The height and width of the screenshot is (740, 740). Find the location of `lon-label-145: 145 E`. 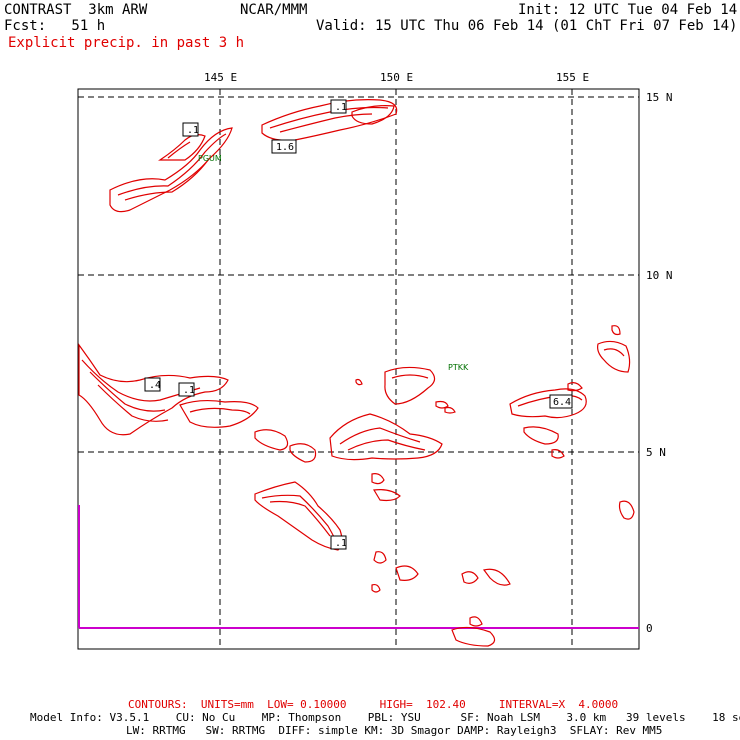

lon-label-145: 145 E is located at coordinates (220, 77).